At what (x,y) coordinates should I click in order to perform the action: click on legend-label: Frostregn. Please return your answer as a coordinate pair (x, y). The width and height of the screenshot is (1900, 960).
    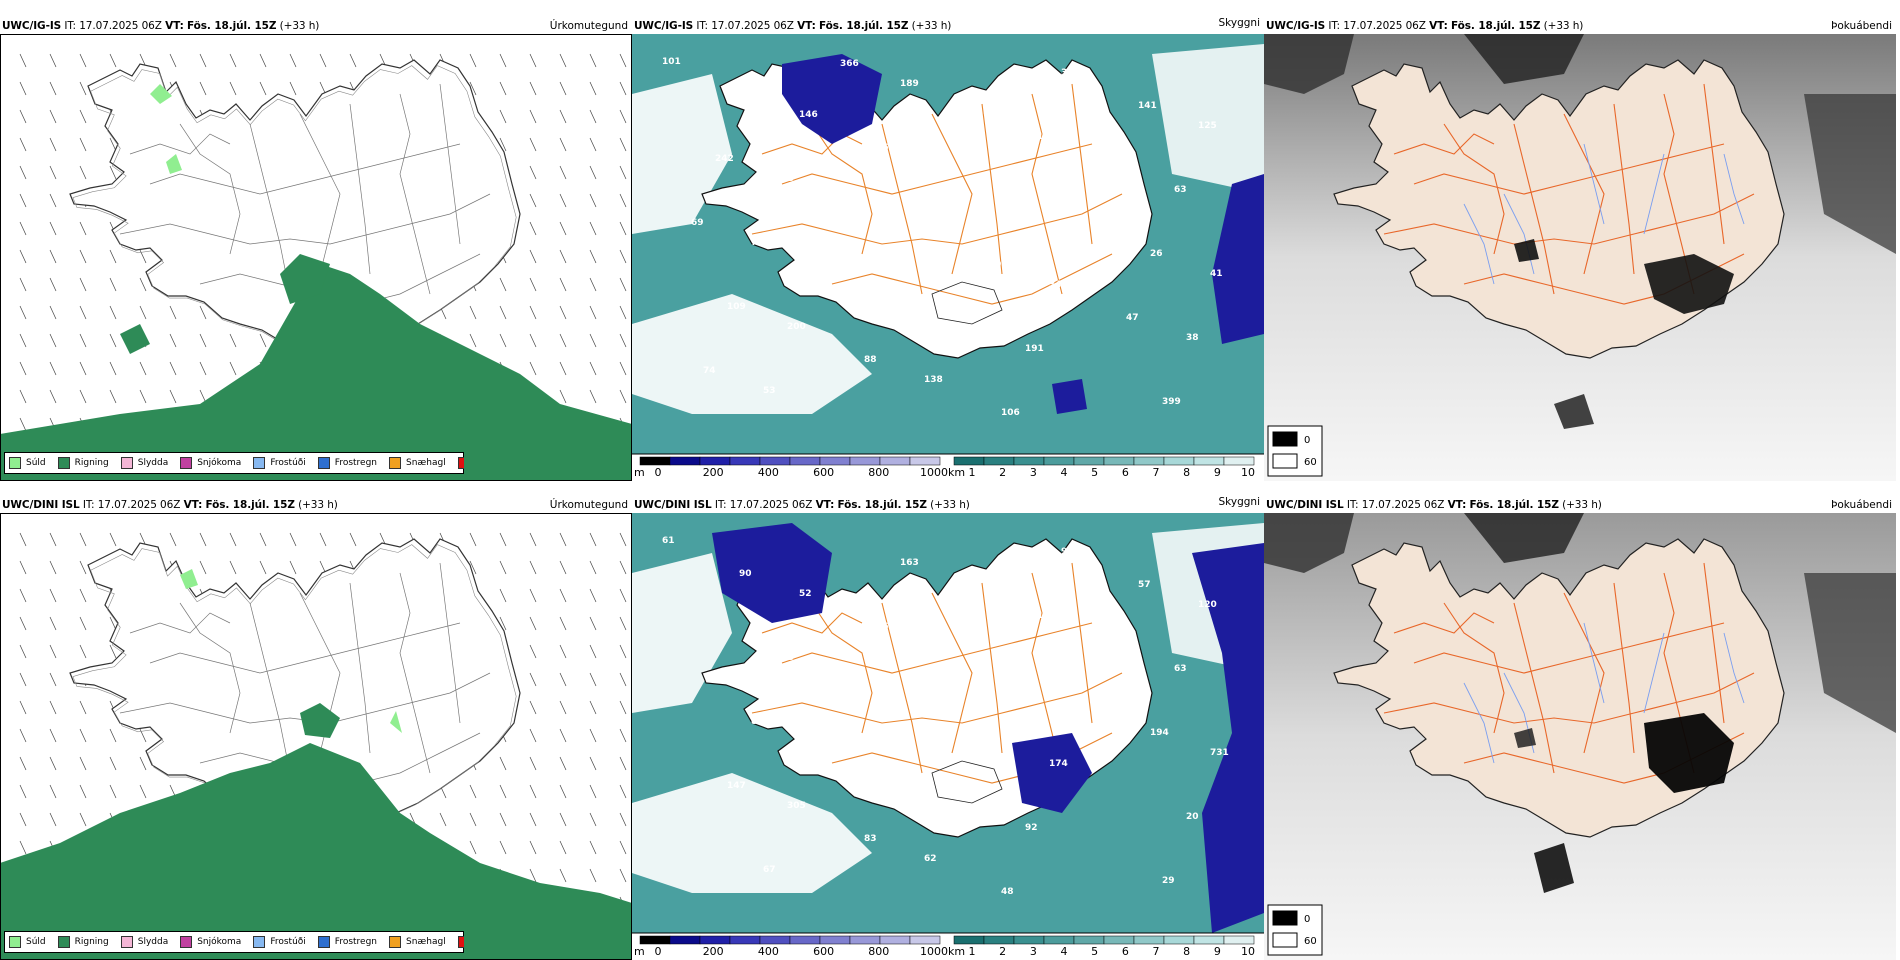
    Looking at the image, I should click on (356, 942).